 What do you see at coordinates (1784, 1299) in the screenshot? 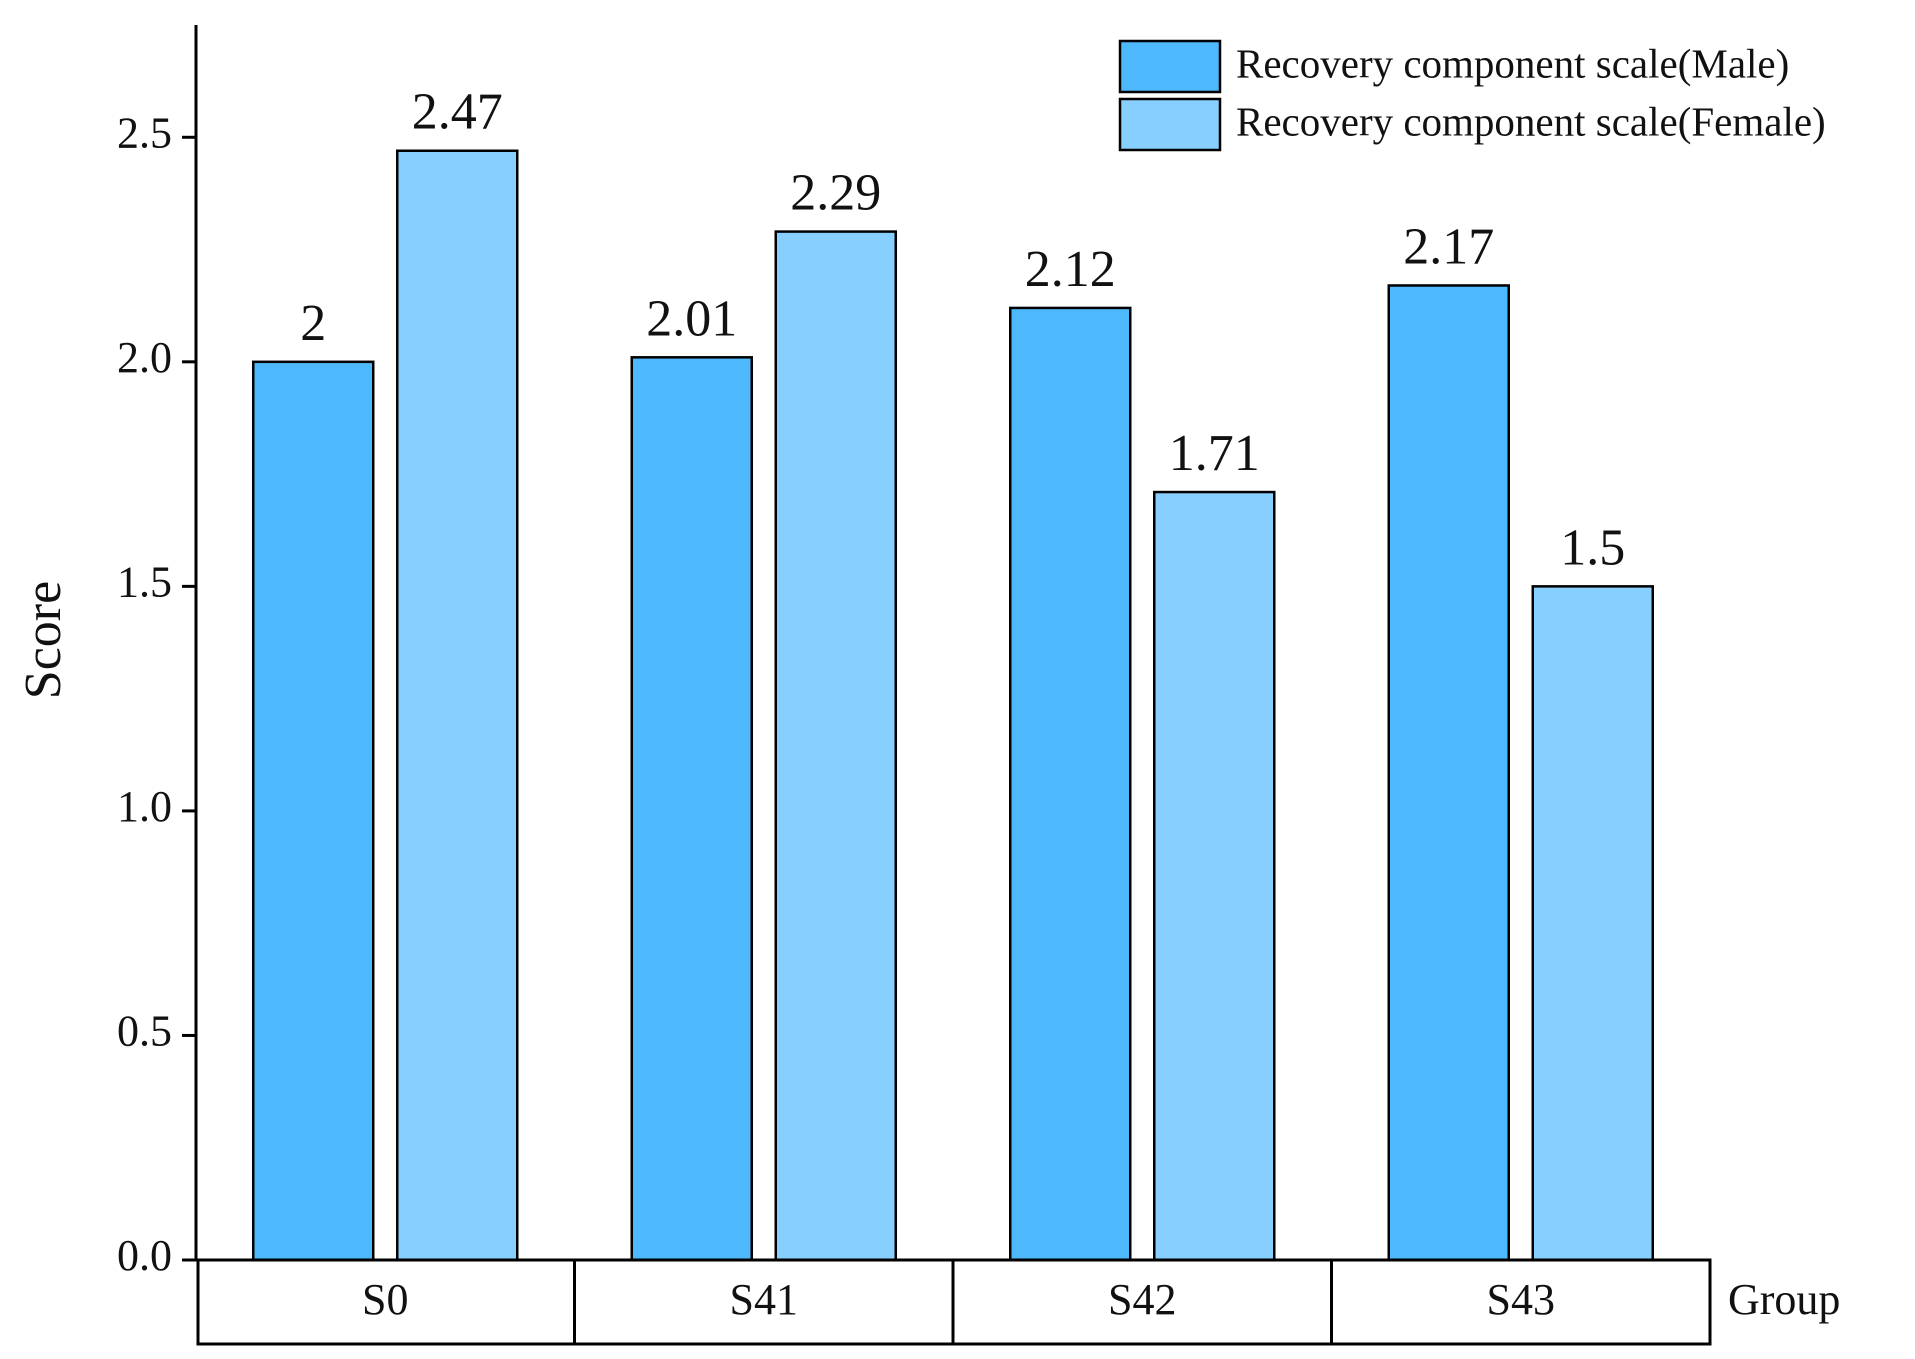
I see `x-axis-label: Group` at bounding box center [1784, 1299].